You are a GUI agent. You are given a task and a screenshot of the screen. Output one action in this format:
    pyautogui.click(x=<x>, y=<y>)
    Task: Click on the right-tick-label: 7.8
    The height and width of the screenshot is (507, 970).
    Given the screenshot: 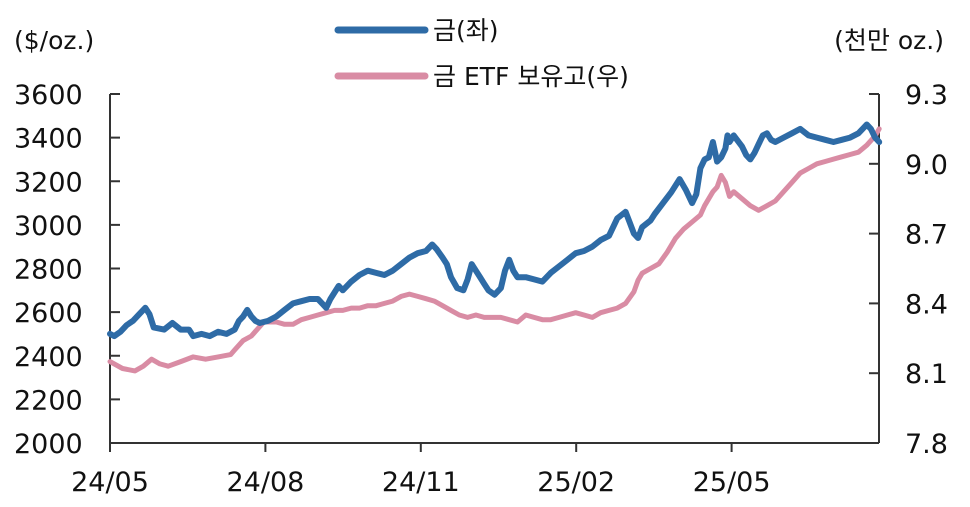 What is the action you would take?
    pyautogui.click(x=926, y=444)
    